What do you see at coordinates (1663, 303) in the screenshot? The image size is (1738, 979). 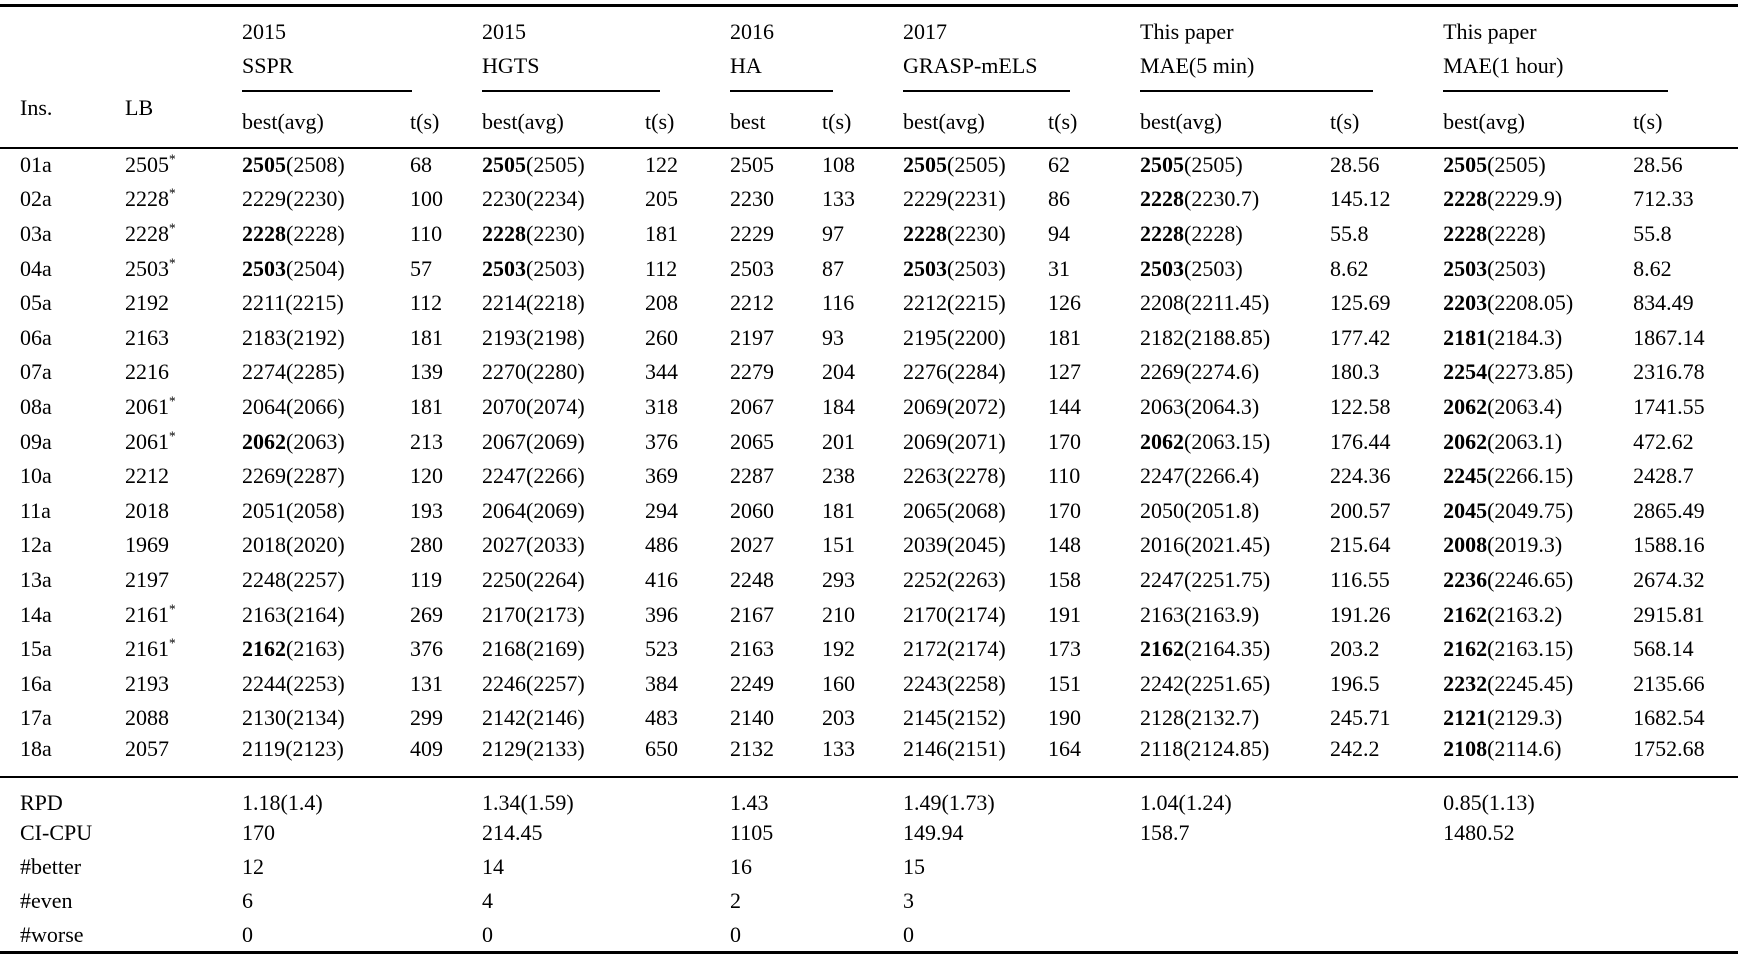 I see `mae1h-time-cell: 834.49` at bounding box center [1663, 303].